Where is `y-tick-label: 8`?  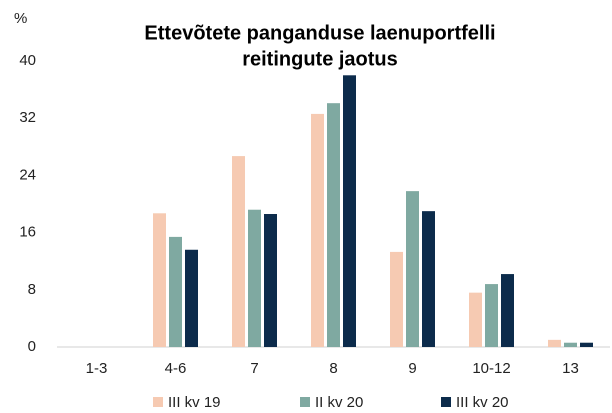 y-tick-label: 8 is located at coordinates (32, 289).